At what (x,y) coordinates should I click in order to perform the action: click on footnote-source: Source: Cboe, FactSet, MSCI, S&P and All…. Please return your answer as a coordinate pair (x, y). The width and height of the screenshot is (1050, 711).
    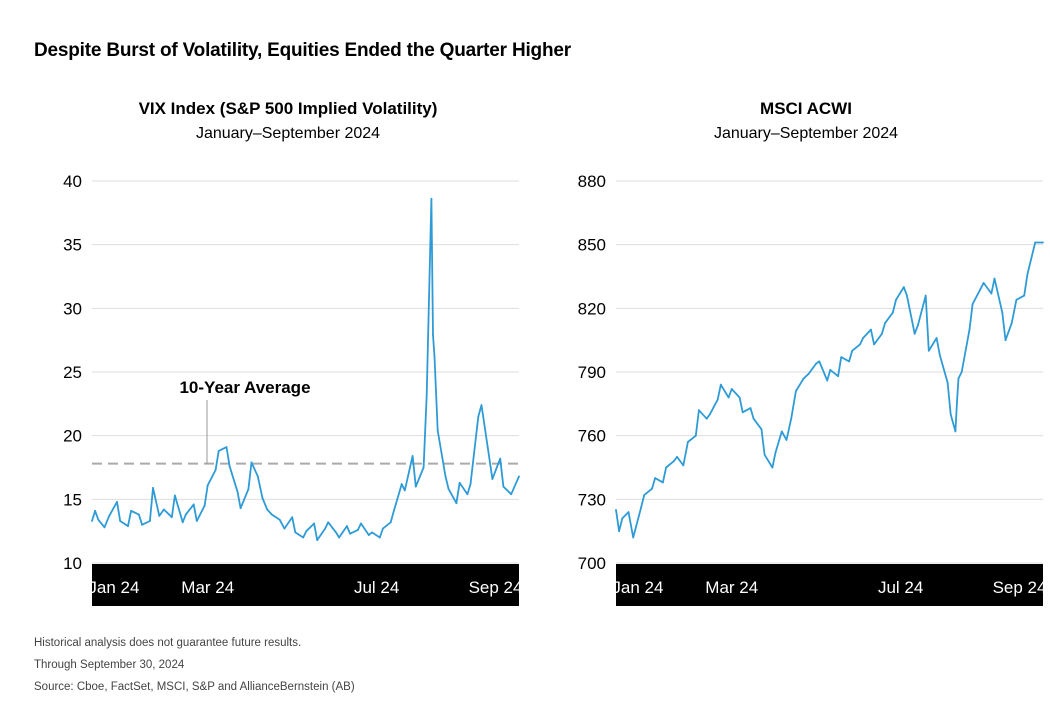
    Looking at the image, I should click on (194, 687).